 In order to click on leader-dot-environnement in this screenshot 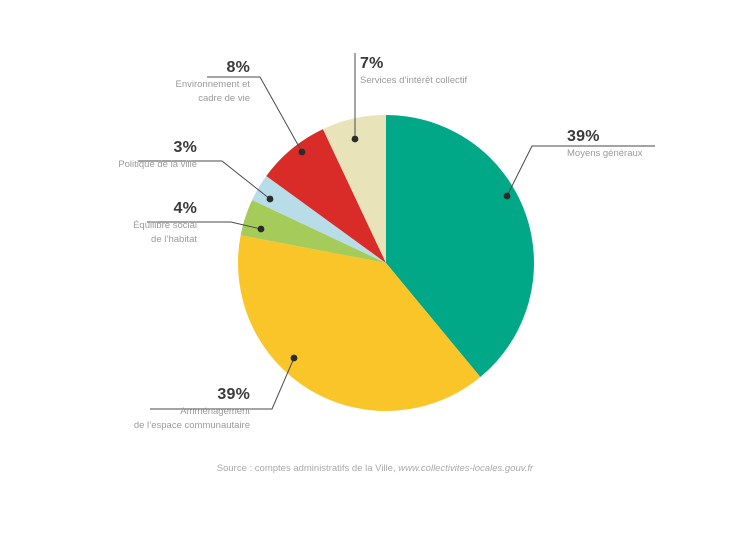, I will do `click(302, 152)`.